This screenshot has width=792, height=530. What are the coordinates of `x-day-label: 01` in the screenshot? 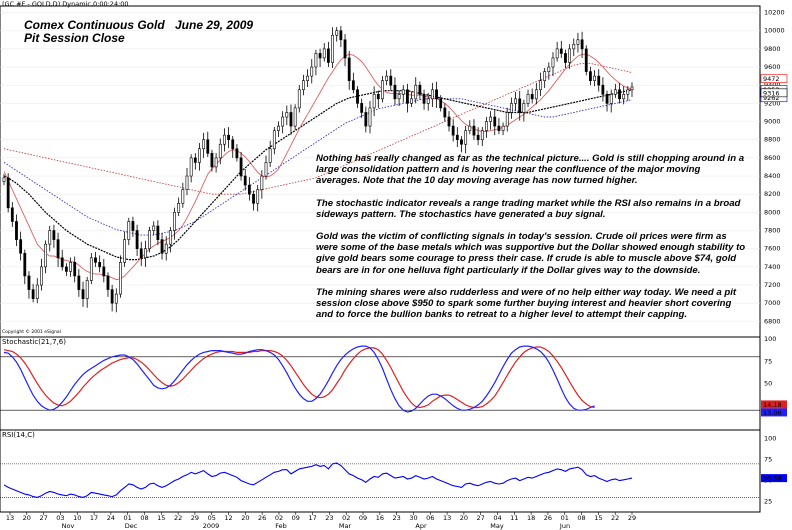 It's located at (128, 518).